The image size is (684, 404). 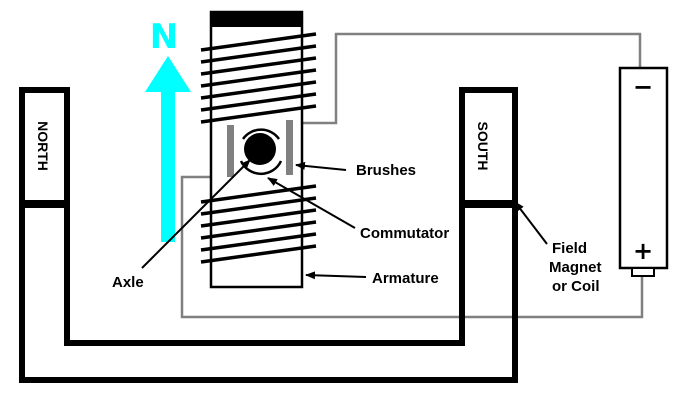 What do you see at coordinates (196, 214) in the screenshot?
I see `axle-callout` at bounding box center [196, 214].